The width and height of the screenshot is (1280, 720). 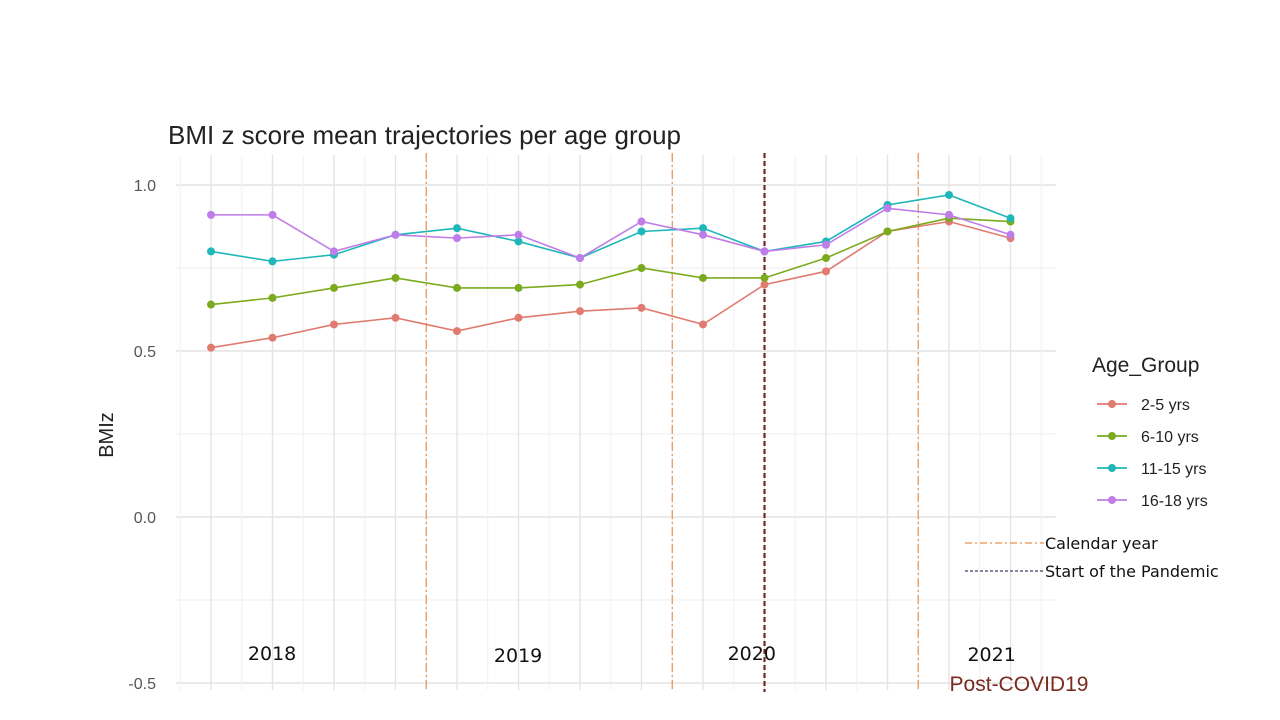 What do you see at coordinates (611, 233) in the screenshot?
I see `series-line-16-18-yrs` at bounding box center [611, 233].